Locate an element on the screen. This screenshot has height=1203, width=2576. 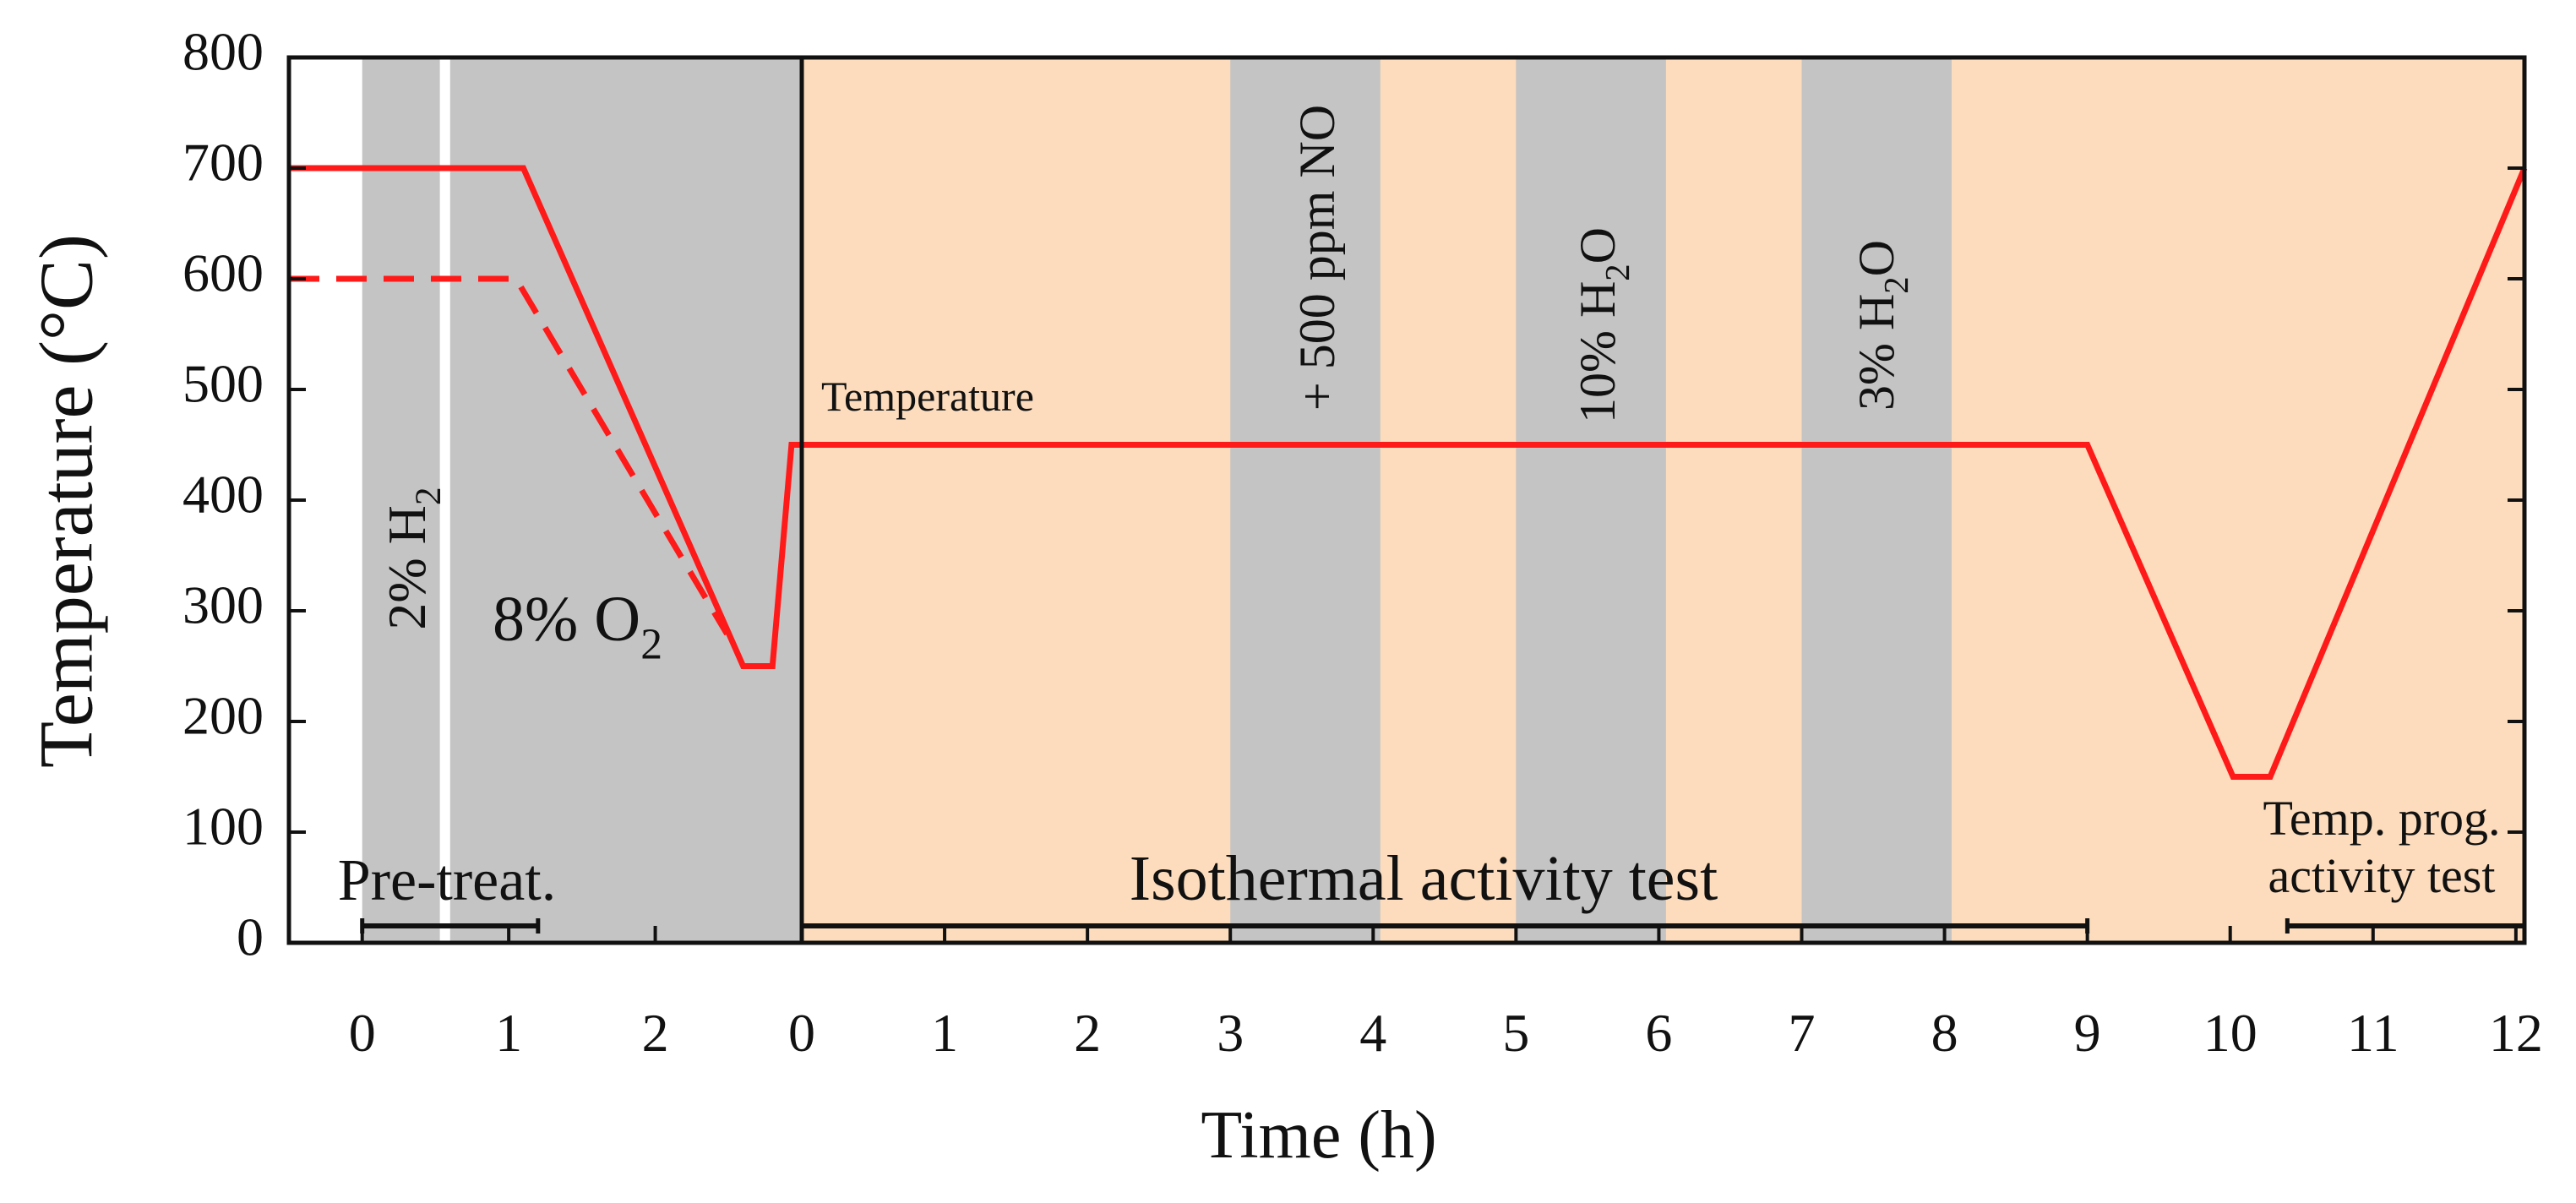
x-tick-label: 3 is located at coordinates (1230, 1033).